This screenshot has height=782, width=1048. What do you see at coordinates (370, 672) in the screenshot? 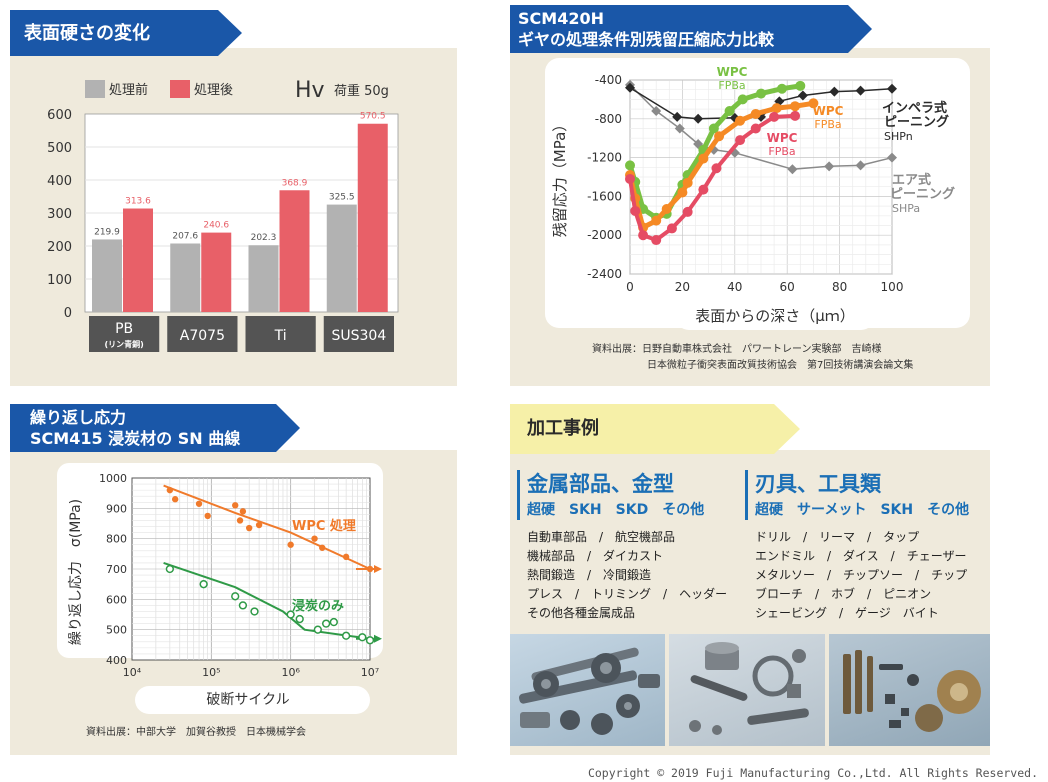
I see `x-tick-label: 10⁷` at bounding box center [370, 672].